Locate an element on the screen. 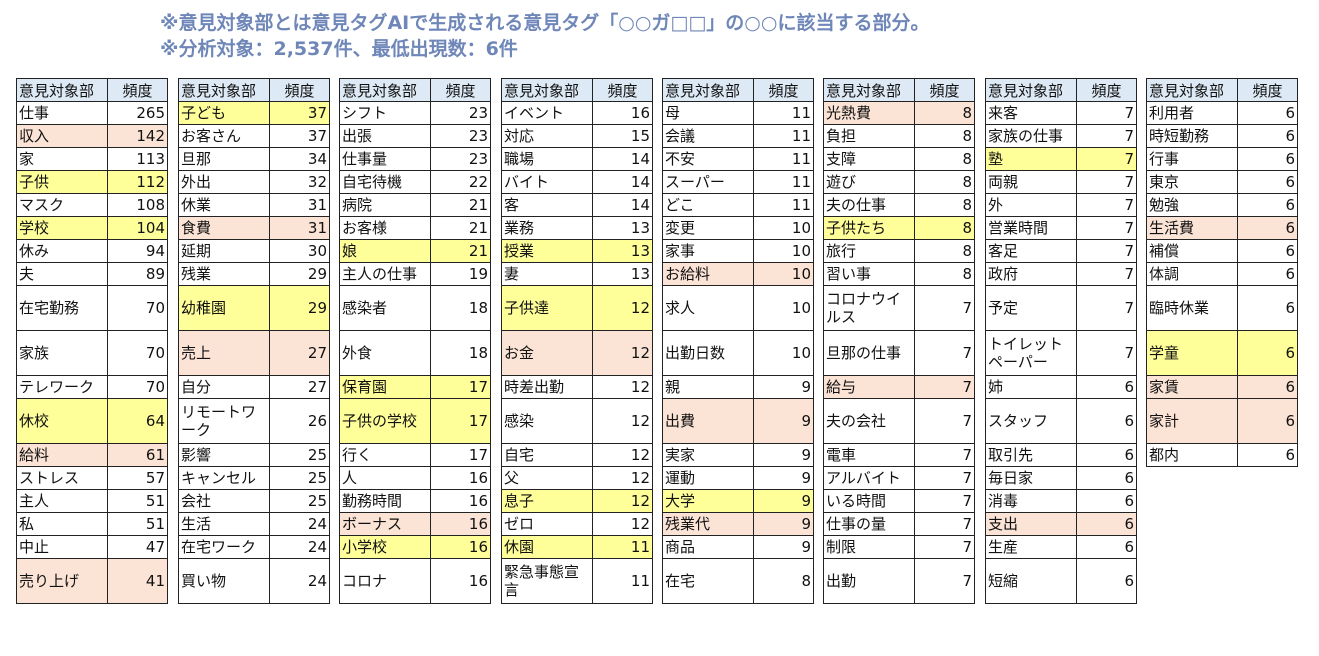  frequency-cell: 51 is located at coordinates (137, 524).